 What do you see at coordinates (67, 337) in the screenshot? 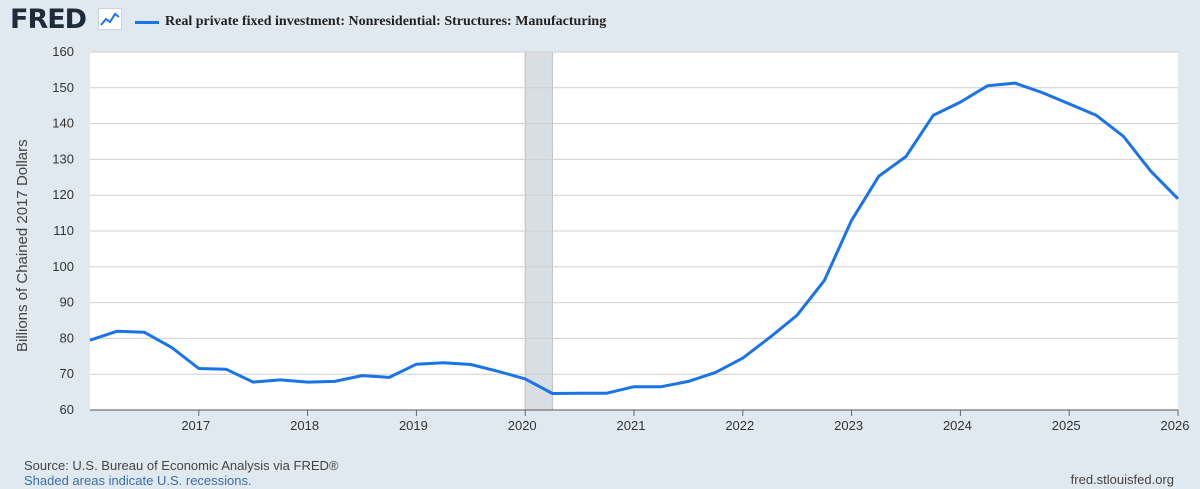
I see `y-tick-label: 80` at bounding box center [67, 337].